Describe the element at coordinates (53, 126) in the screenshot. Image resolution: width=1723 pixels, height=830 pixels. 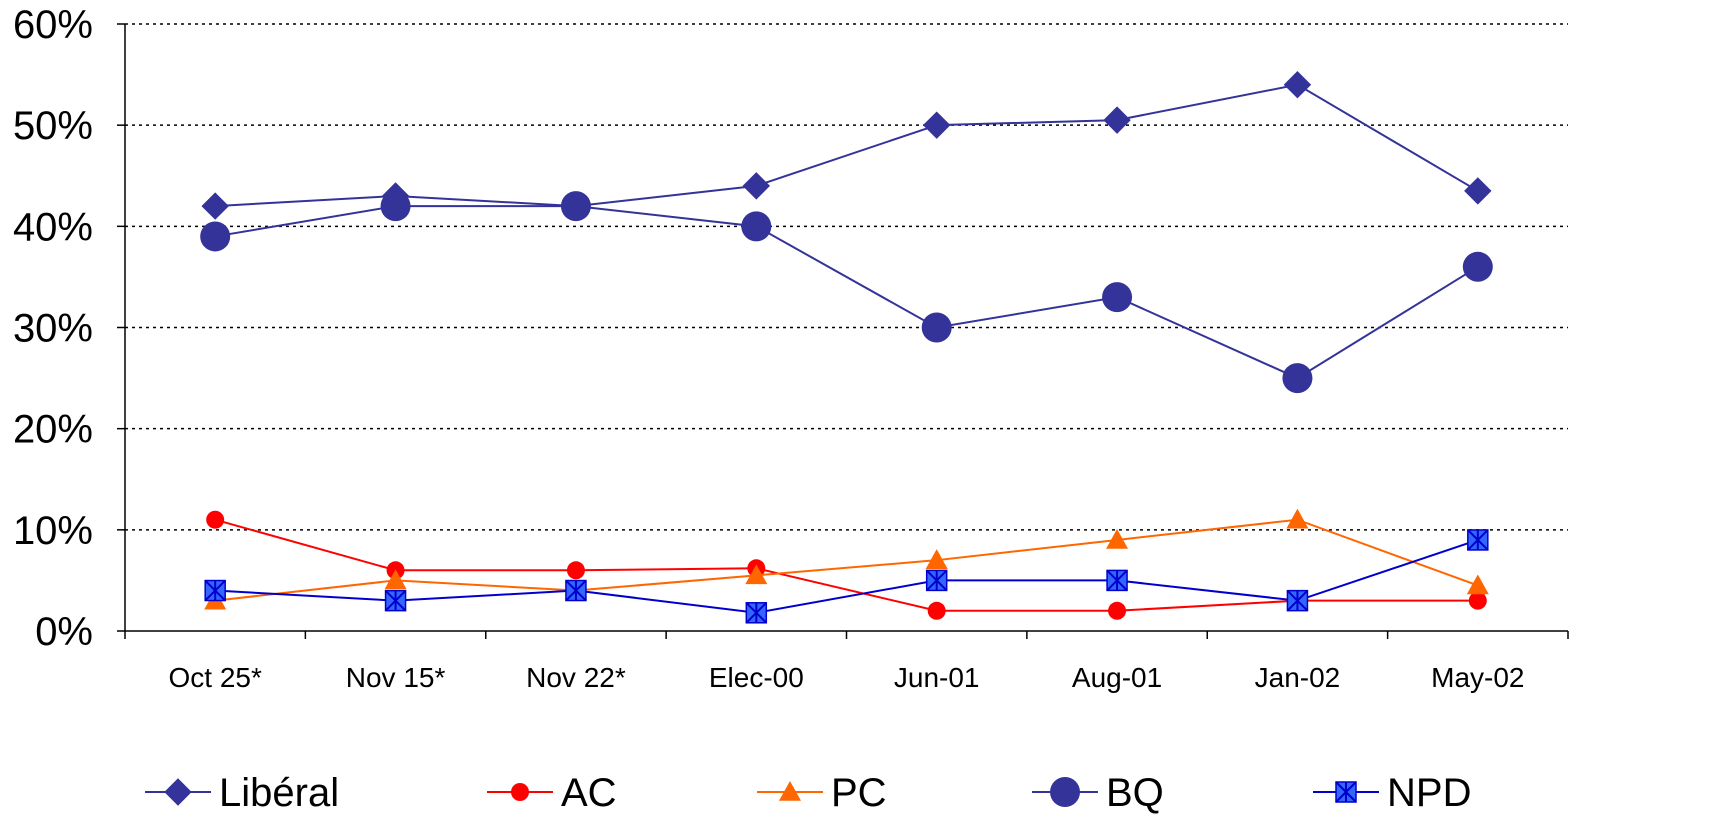
I see `y-tick-label: 50%` at that location.